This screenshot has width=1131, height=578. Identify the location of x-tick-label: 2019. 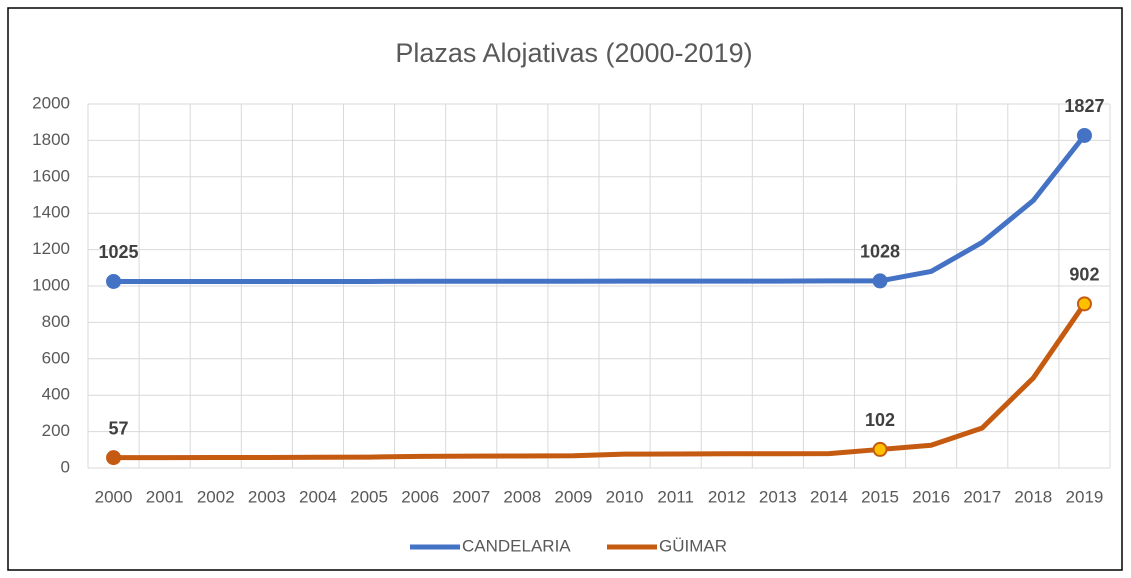
(1085, 496).